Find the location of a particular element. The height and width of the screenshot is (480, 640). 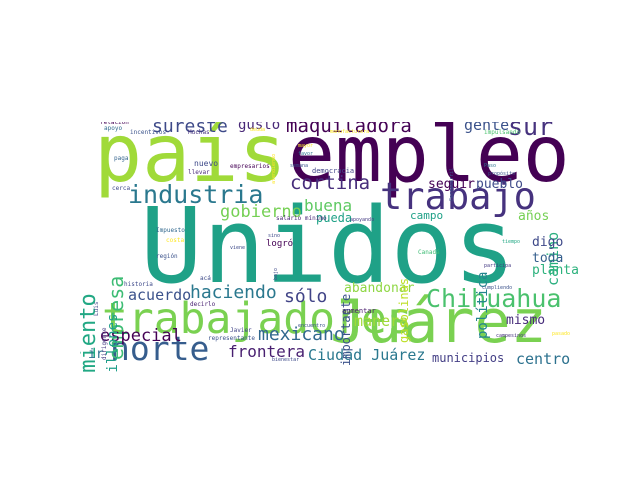

word-acuerdo: acuerdo is located at coordinates (160, 295).